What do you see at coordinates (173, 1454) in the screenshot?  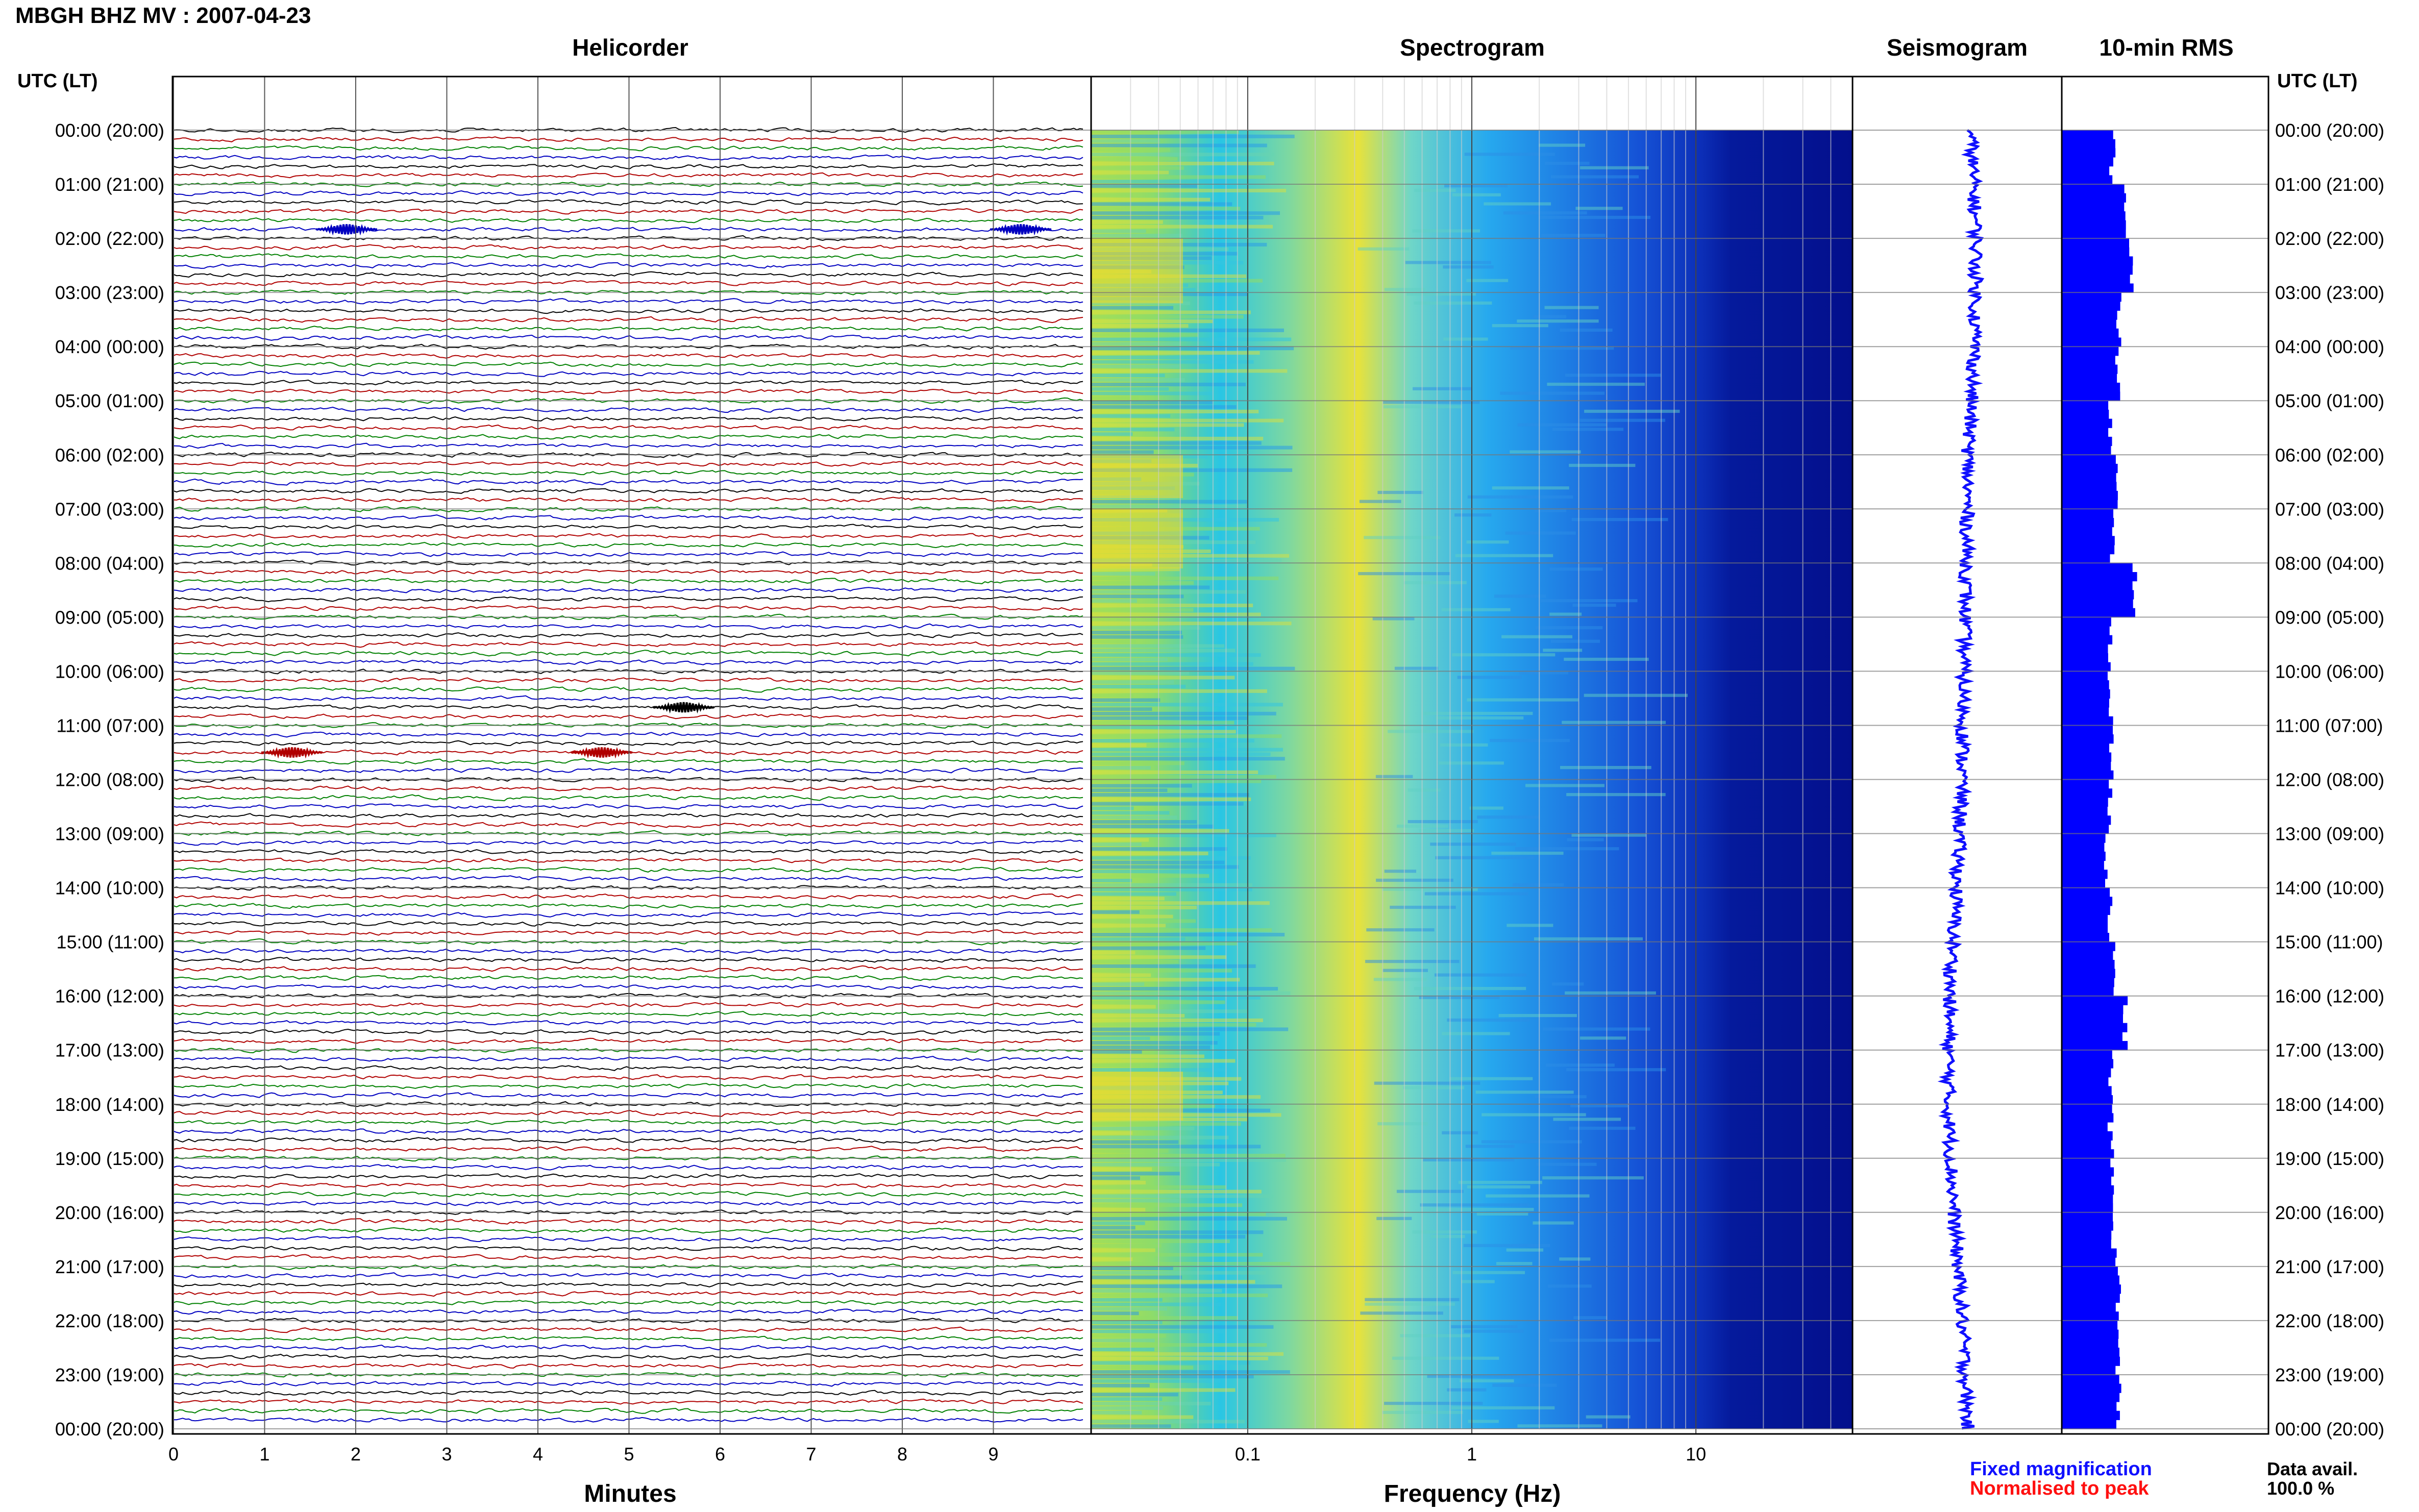 I see `minute-tick-label: 0` at bounding box center [173, 1454].